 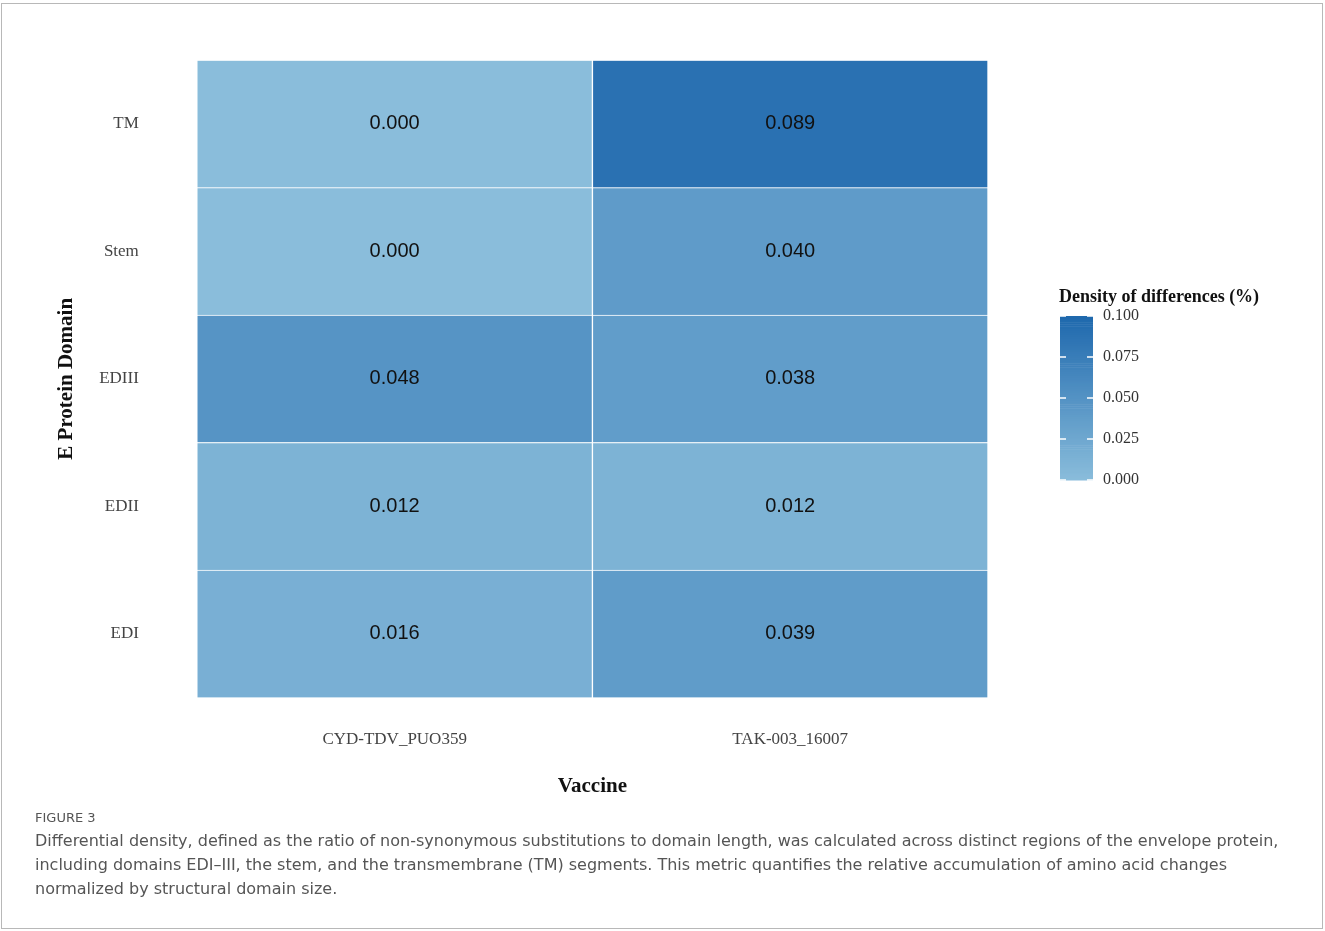 What do you see at coordinates (790, 739) in the screenshot?
I see `x-tick-label: TAK-003_16007` at bounding box center [790, 739].